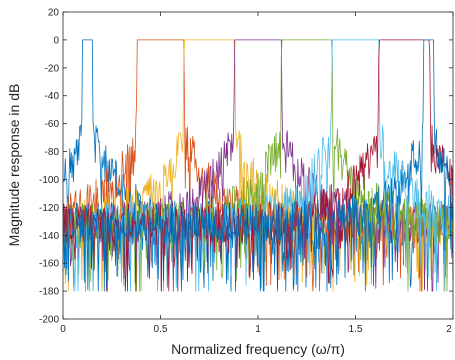  What do you see at coordinates (258, 329) in the screenshot?
I see `x-tick-label: 1` at bounding box center [258, 329].